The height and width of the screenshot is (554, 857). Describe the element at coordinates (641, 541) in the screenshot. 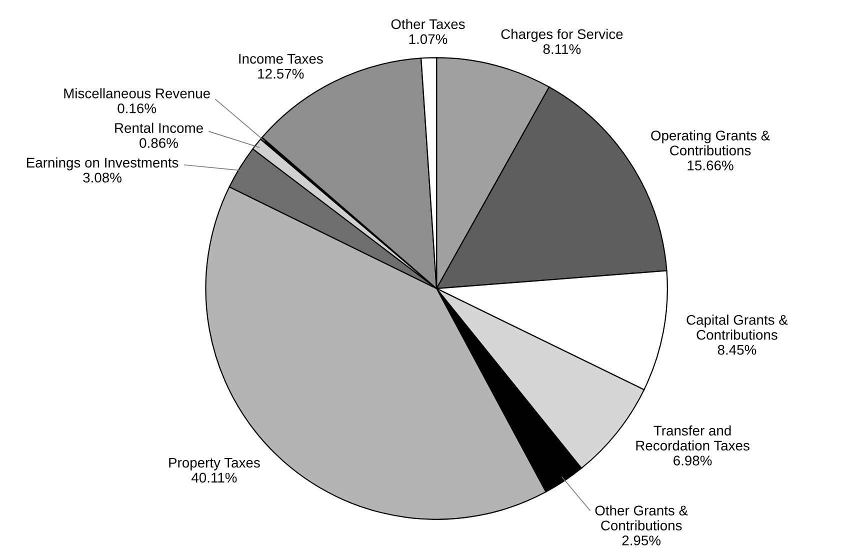

I see `data-label: 2.95%` at that location.